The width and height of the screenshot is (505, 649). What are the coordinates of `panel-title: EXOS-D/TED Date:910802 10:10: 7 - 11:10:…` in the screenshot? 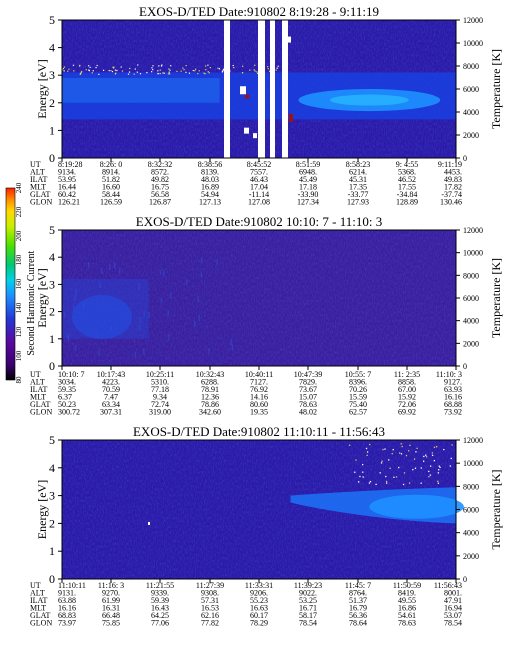 It's located at (259, 221).